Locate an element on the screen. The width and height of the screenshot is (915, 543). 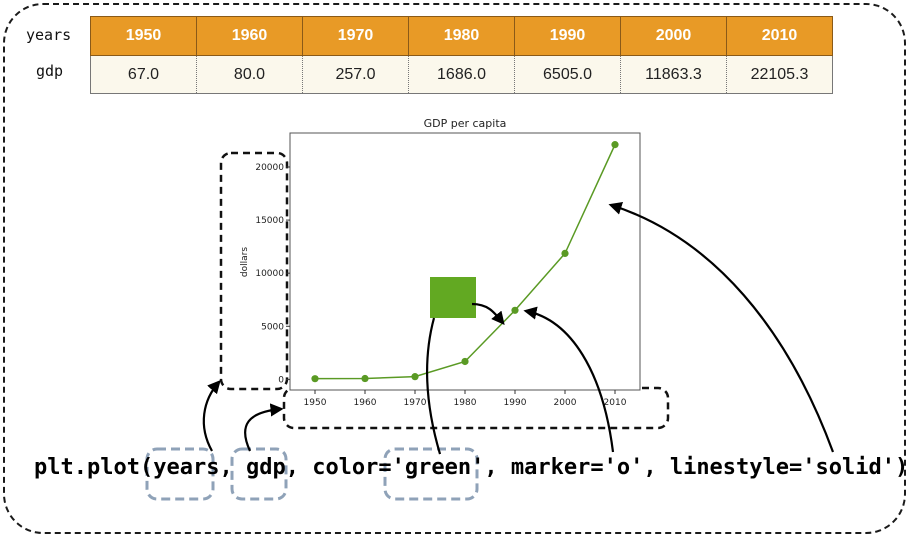
swatch-to-point-arrow is located at coordinates (488, 314).